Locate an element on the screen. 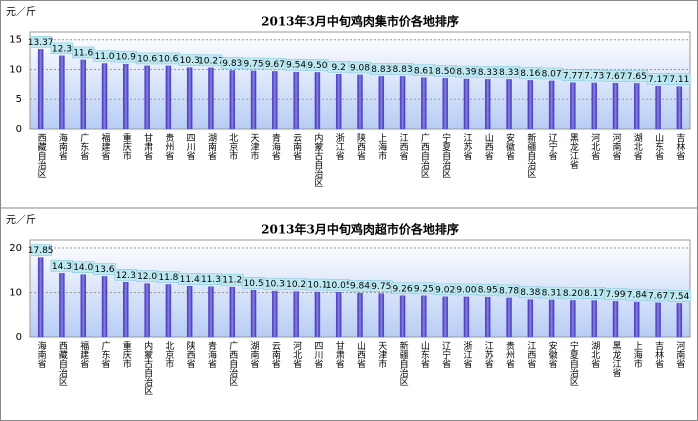  value-label: 12.3 is located at coordinates (126, 276).